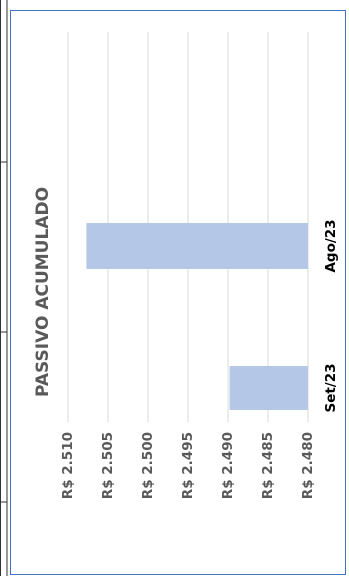 Image resolution: width=349 pixels, height=576 pixels. What do you see at coordinates (331, 245) in the screenshot?
I see `category-label: Ago/23` at bounding box center [331, 245].